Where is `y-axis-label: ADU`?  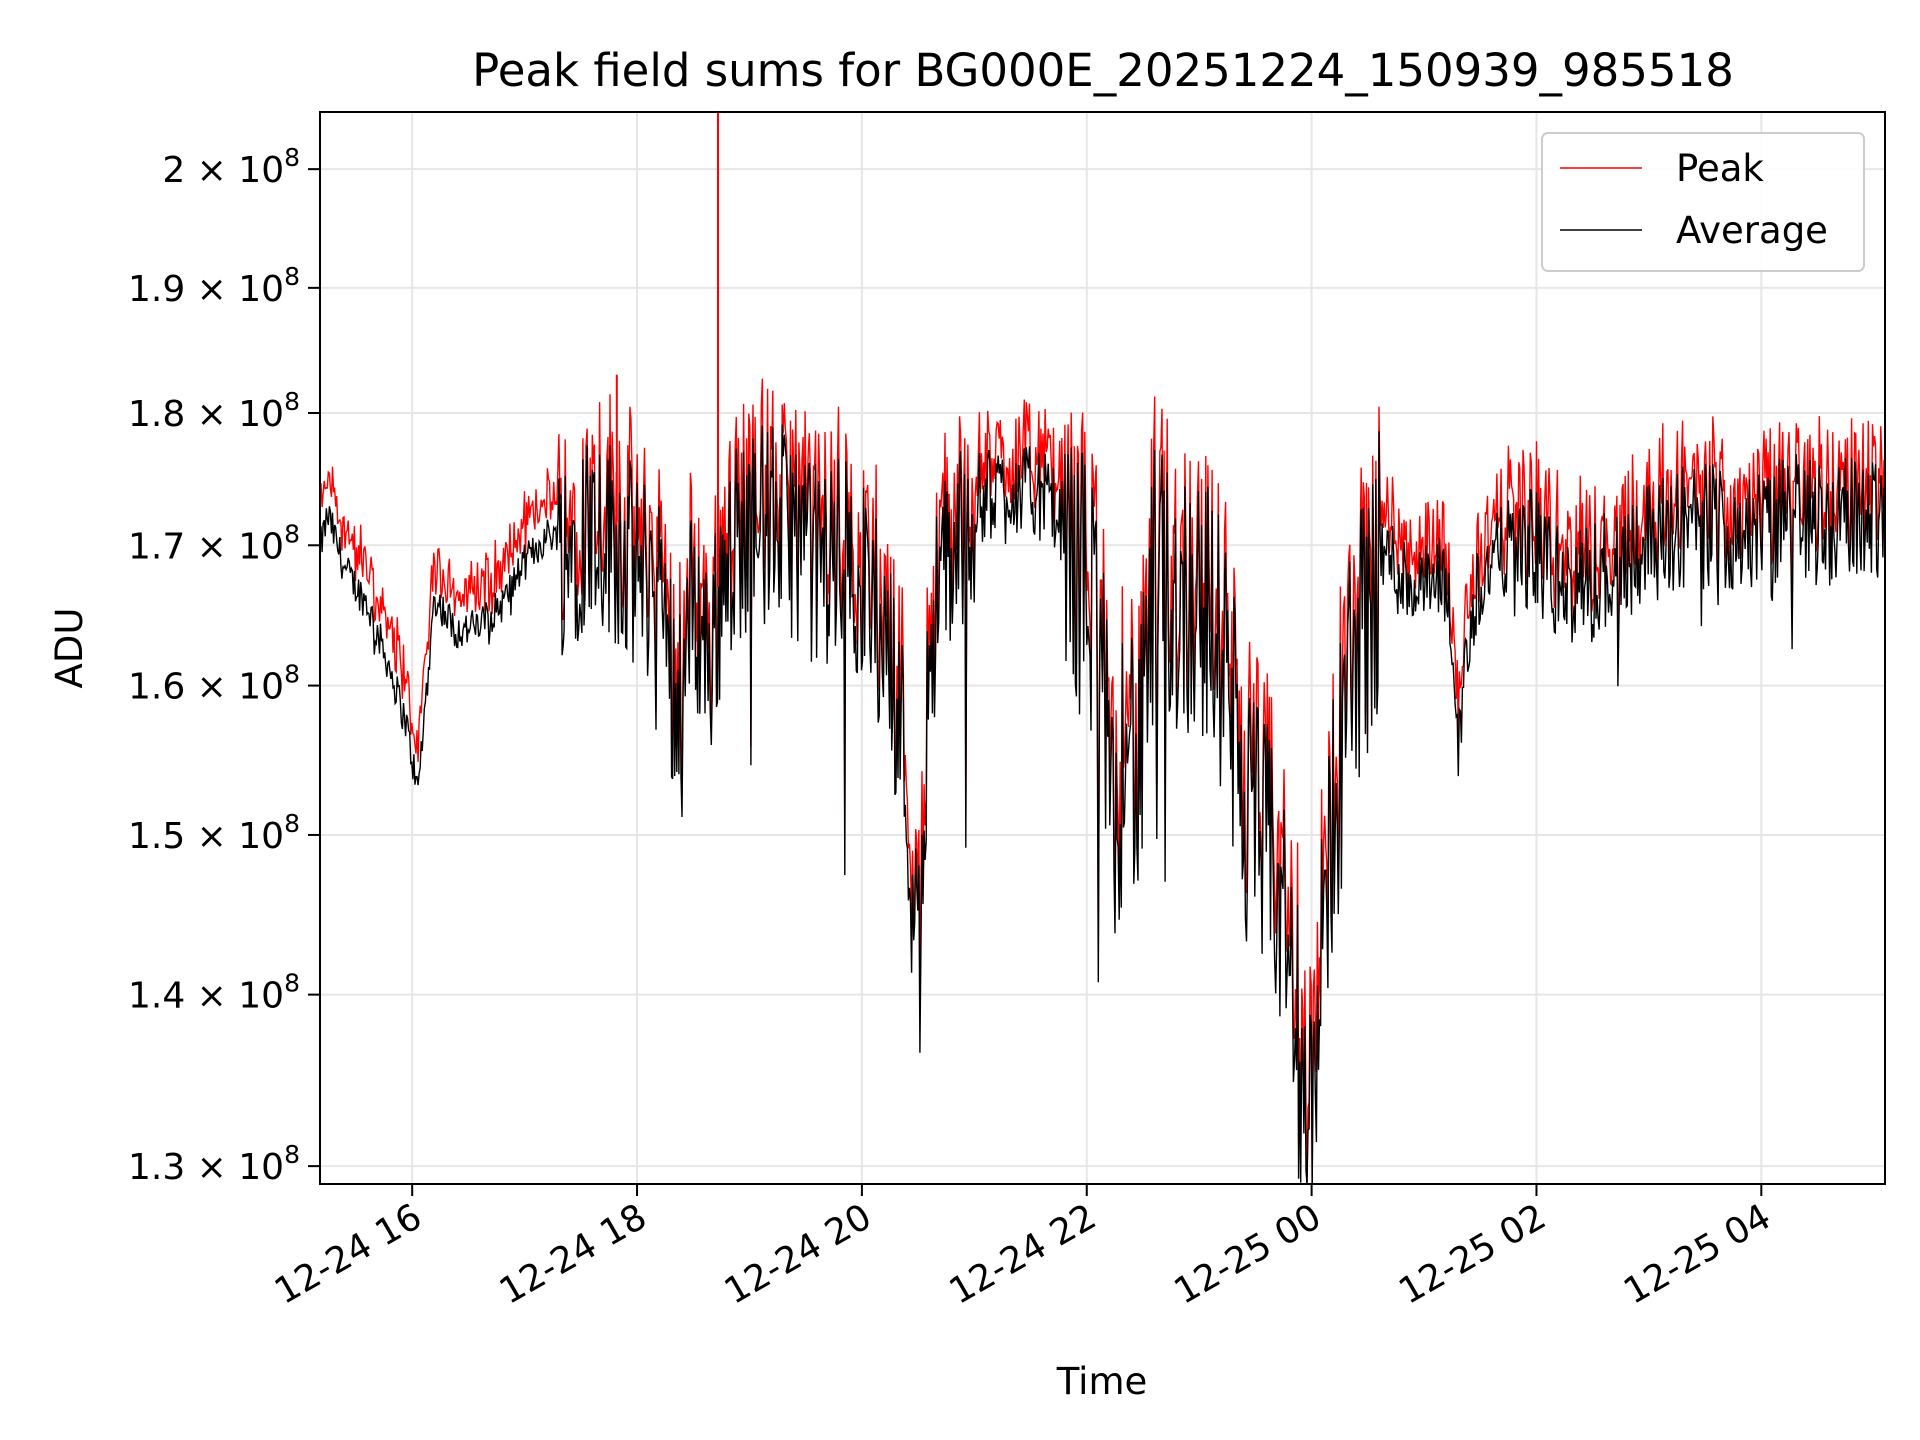 y-axis-label: ADU is located at coordinates (69, 648).